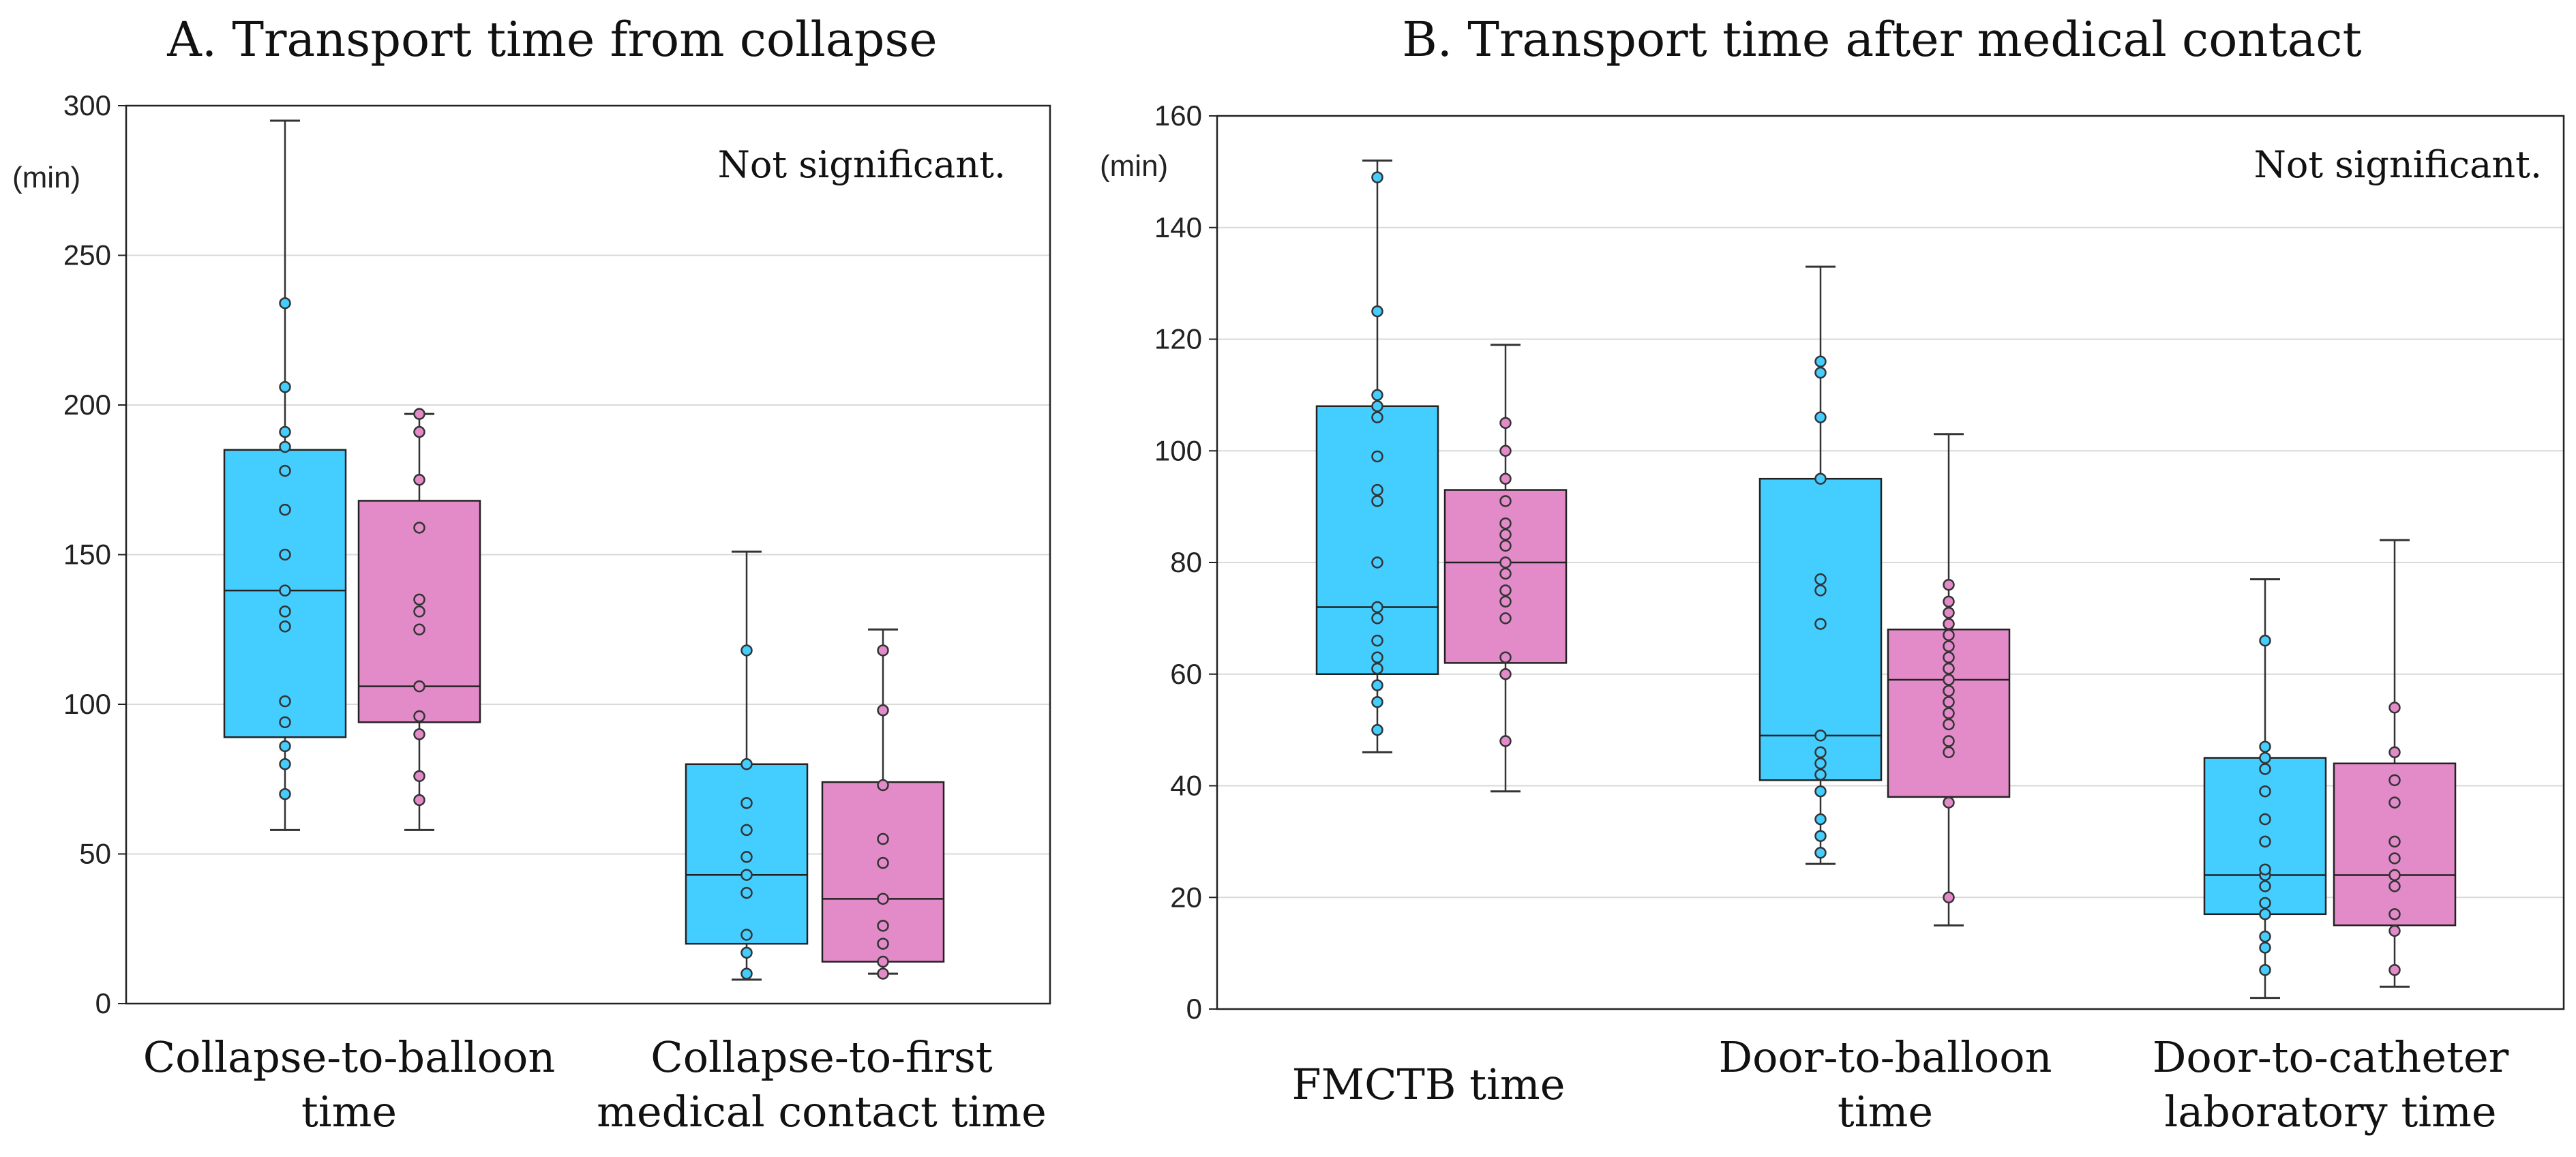 This screenshot has width=2576, height=1157. I want to click on category-label: time, so click(1885, 1112).